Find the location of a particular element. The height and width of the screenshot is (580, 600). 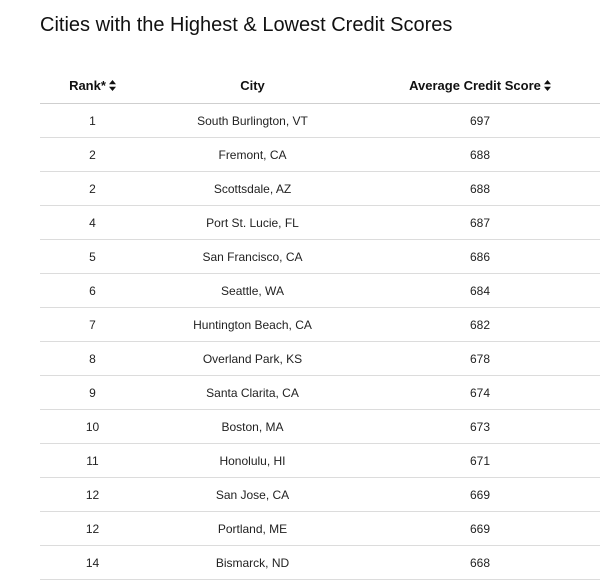

city-header-label: City is located at coordinates (252, 85).